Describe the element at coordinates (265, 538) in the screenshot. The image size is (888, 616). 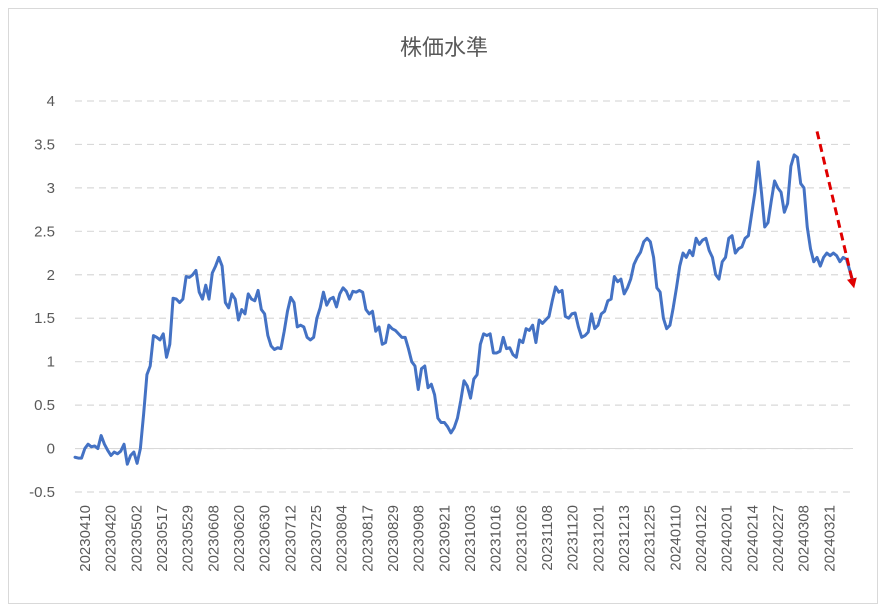
I see `x-tick-label: 20230630` at that location.